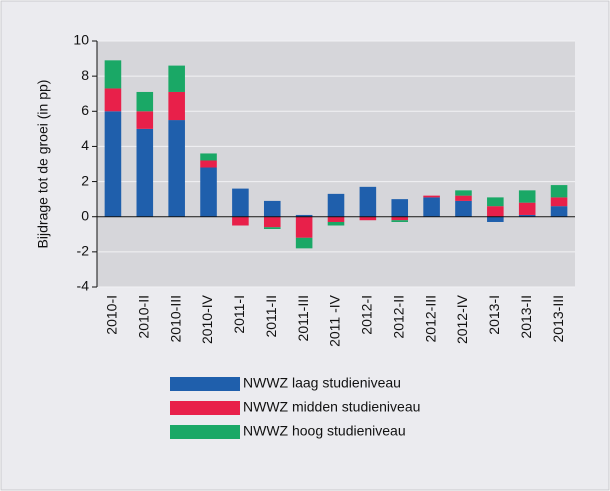  I want to click on x-tick-label: 2010-IV, so click(207, 319).